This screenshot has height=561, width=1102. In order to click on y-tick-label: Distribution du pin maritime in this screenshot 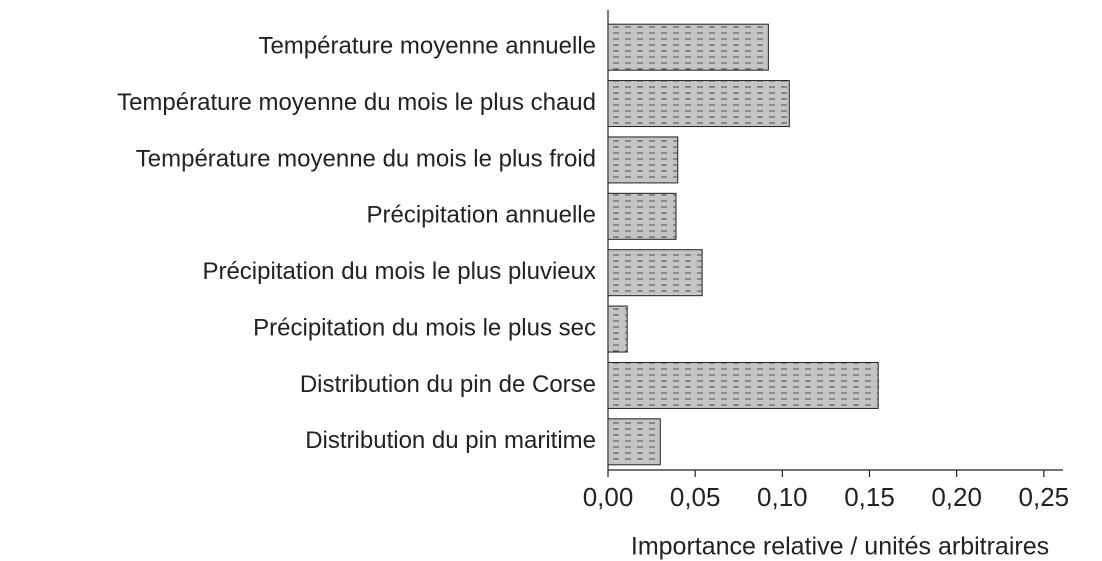, I will do `click(450, 440)`.